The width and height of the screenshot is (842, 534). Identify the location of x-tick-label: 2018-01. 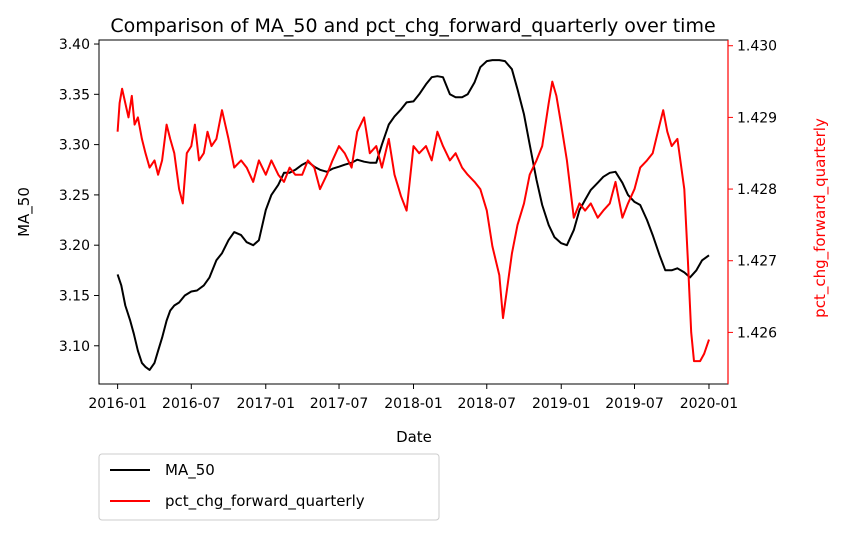
(413, 404).